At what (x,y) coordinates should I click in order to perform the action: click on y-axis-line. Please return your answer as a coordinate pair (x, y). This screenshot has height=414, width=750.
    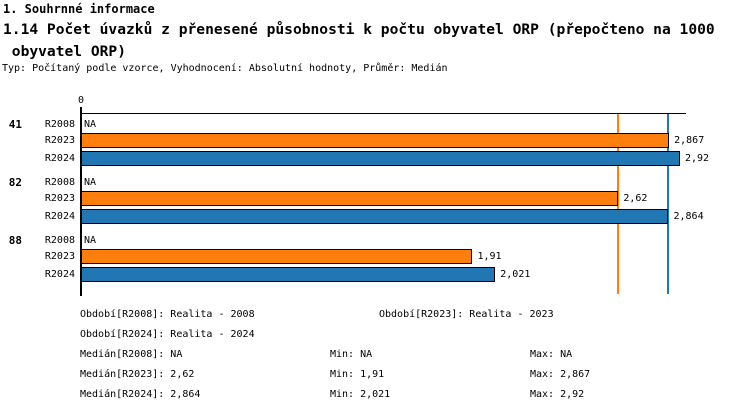
    Looking at the image, I should click on (81, 201).